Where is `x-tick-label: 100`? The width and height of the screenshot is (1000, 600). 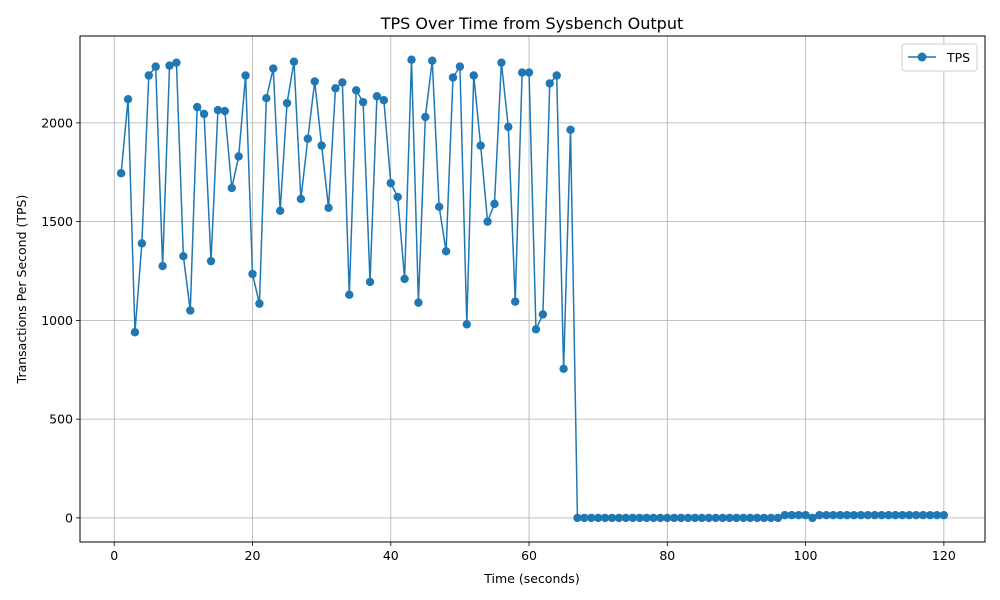 x-tick-label: 100 is located at coordinates (806, 555).